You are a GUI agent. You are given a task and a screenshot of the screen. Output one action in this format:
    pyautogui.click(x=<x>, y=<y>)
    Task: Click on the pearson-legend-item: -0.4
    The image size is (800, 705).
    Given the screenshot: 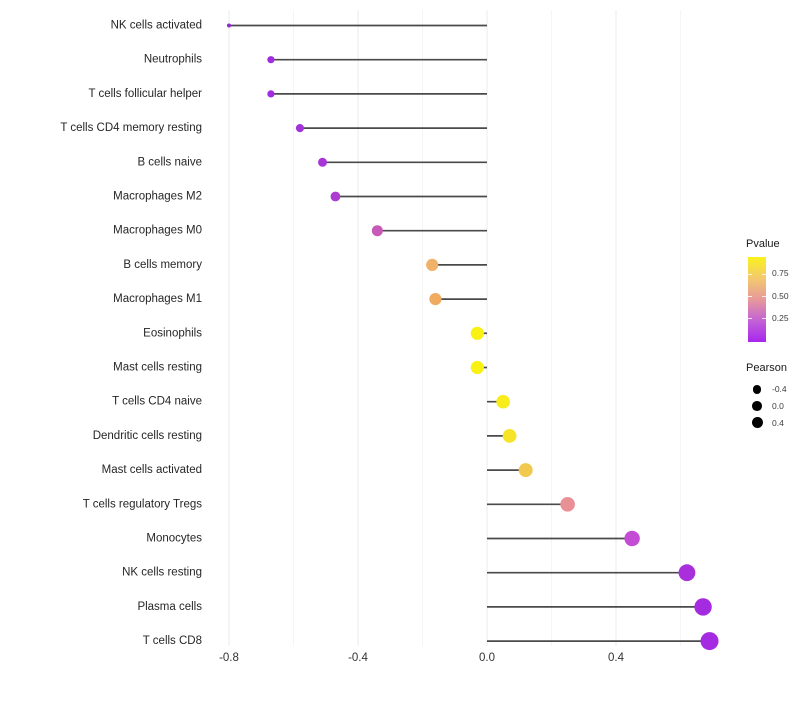 What is the action you would take?
    pyautogui.click(x=773, y=389)
    